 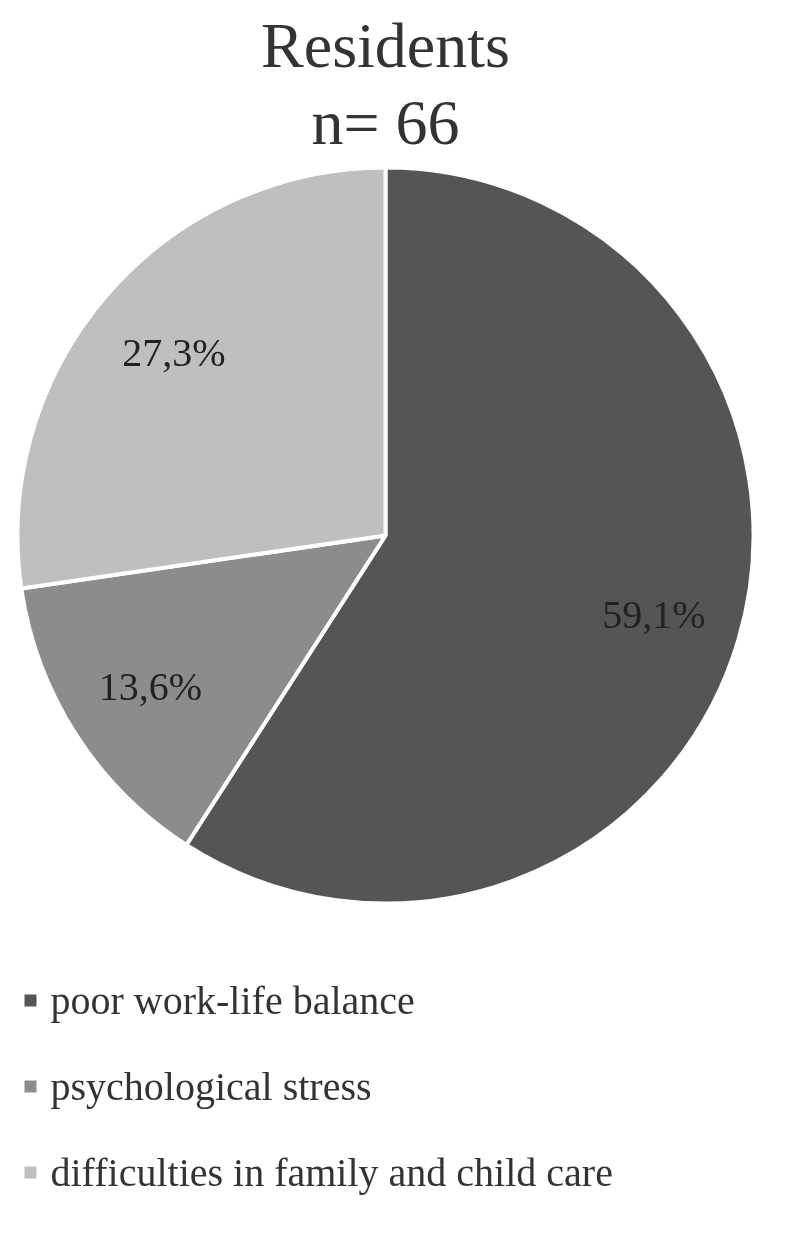 I want to click on data-label: 13,6%, so click(x=150, y=687).